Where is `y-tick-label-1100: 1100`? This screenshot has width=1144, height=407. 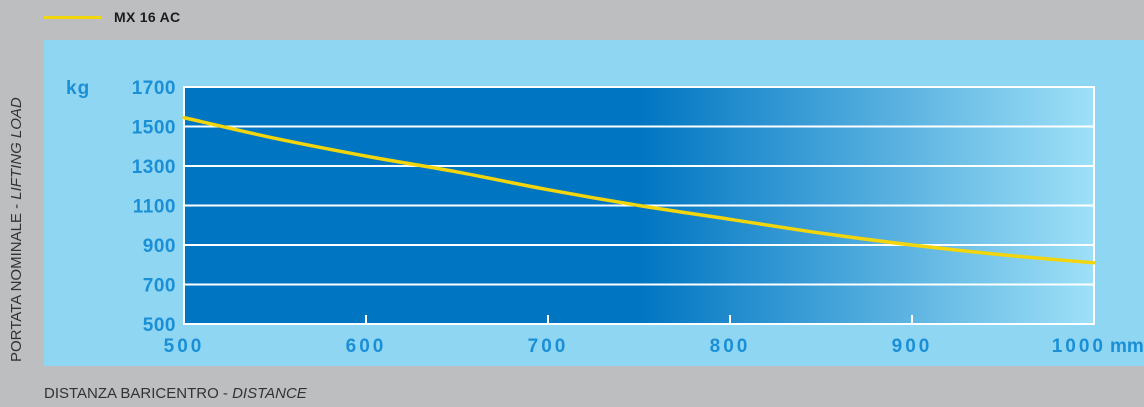 y-tick-label-1100: 1100 is located at coordinates (154, 207).